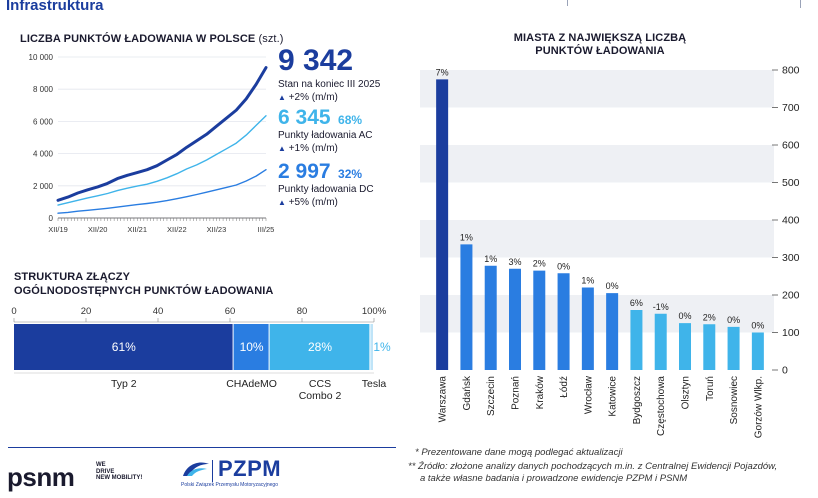  I want to click on footer-divider, so click(202, 447).